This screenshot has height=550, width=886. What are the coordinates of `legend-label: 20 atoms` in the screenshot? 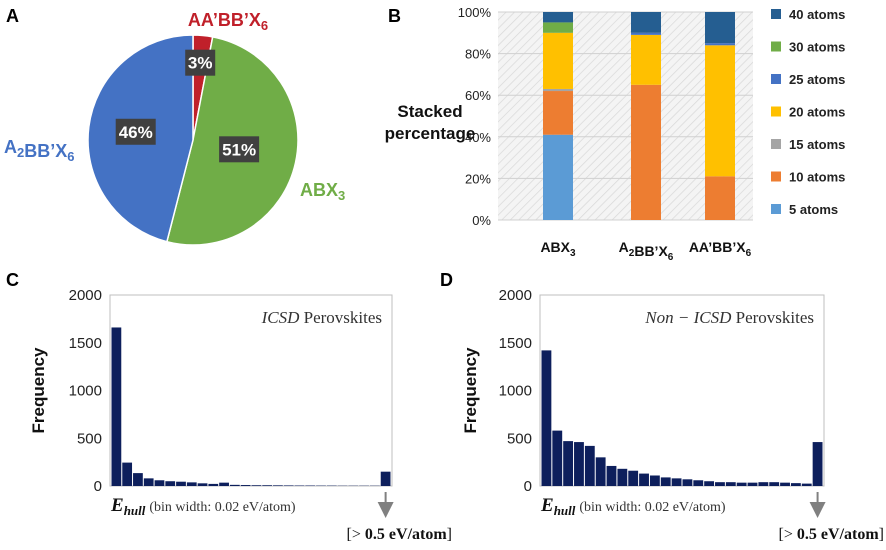 It's located at (817, 112).